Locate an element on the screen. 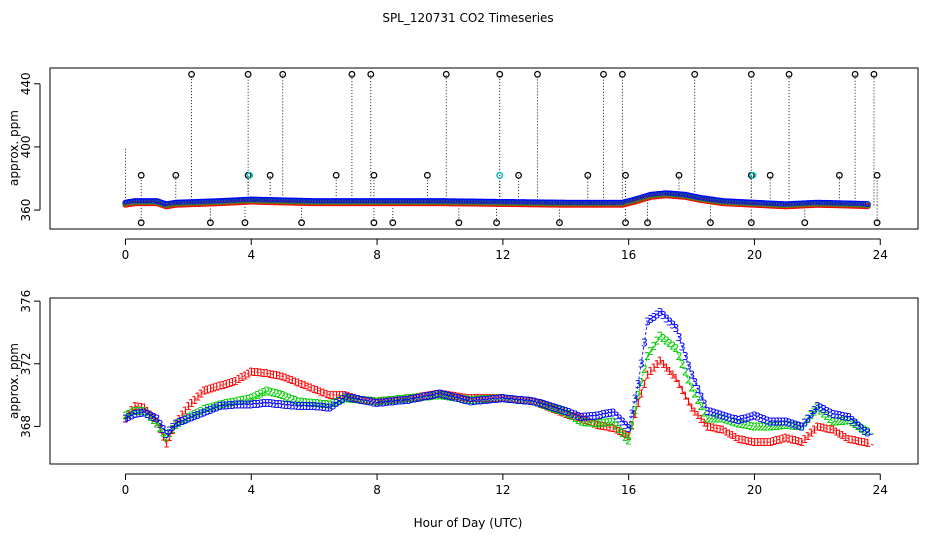 The height and width of the screenshot is (544, 936). x-axis-label: Hour of Day (UTC) is located at coordinates (468, 523).